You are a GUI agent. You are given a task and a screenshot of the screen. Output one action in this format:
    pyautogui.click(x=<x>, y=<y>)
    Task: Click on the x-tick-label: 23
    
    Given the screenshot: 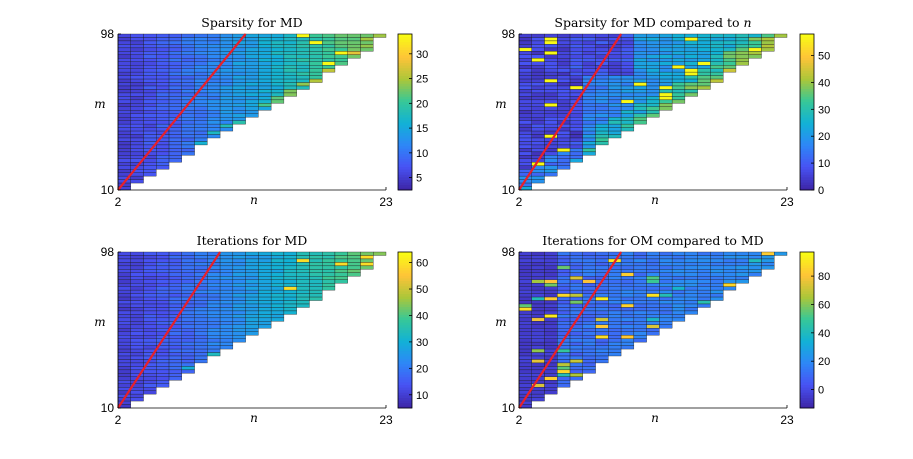 What is the action you would take?
    pyautogui.click(x=386, y=420)
    